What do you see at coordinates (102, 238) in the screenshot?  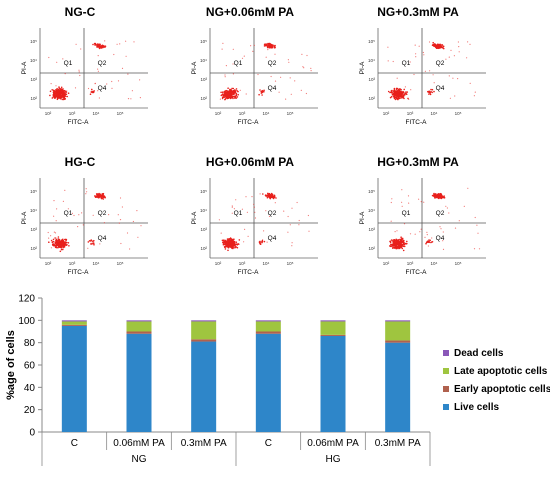 I see `quadrant-label-q4: Q4` at bounding box center [102, 238].